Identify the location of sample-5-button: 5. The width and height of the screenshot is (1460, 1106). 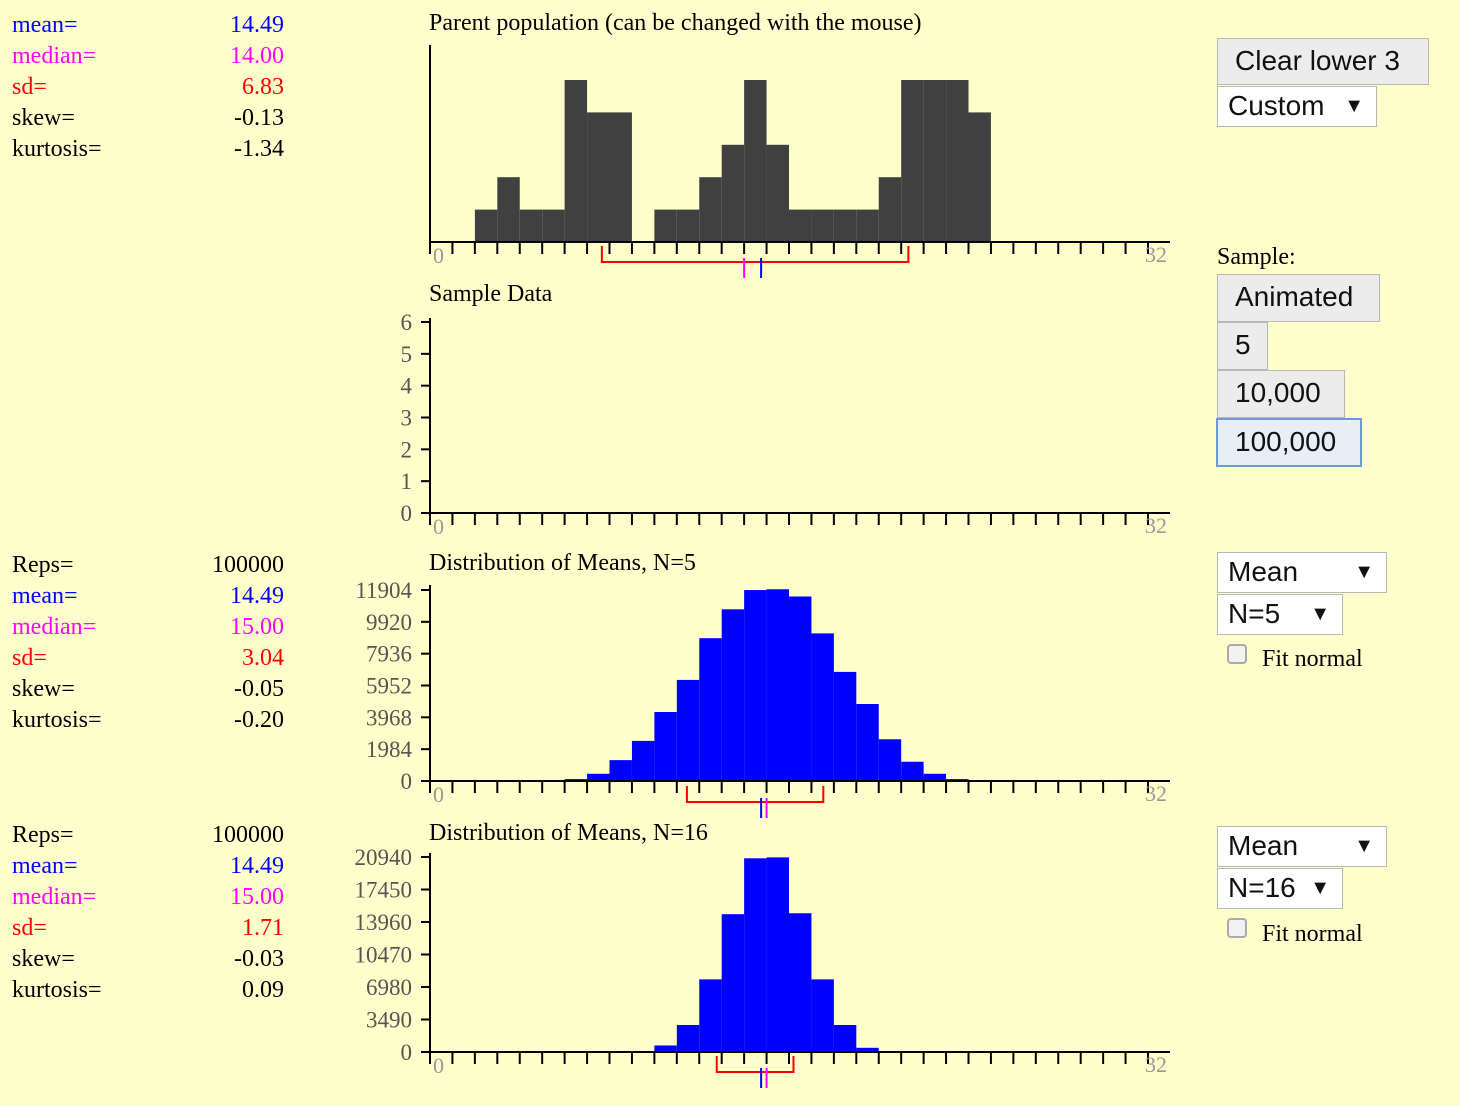
(1242, 346).